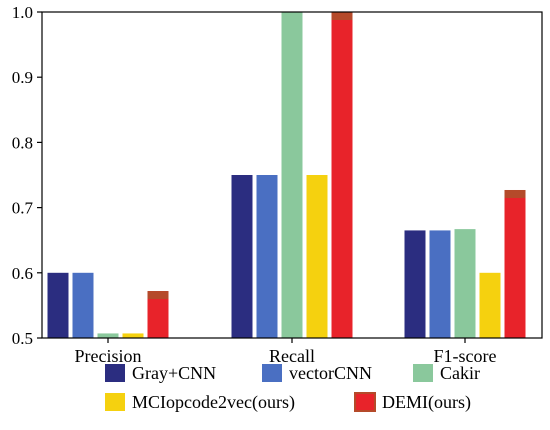 Image resolution: width=550 pixels, height=430 pixels. I want to click on x-axis: Precision Recall F1-score, so click(286, 352).